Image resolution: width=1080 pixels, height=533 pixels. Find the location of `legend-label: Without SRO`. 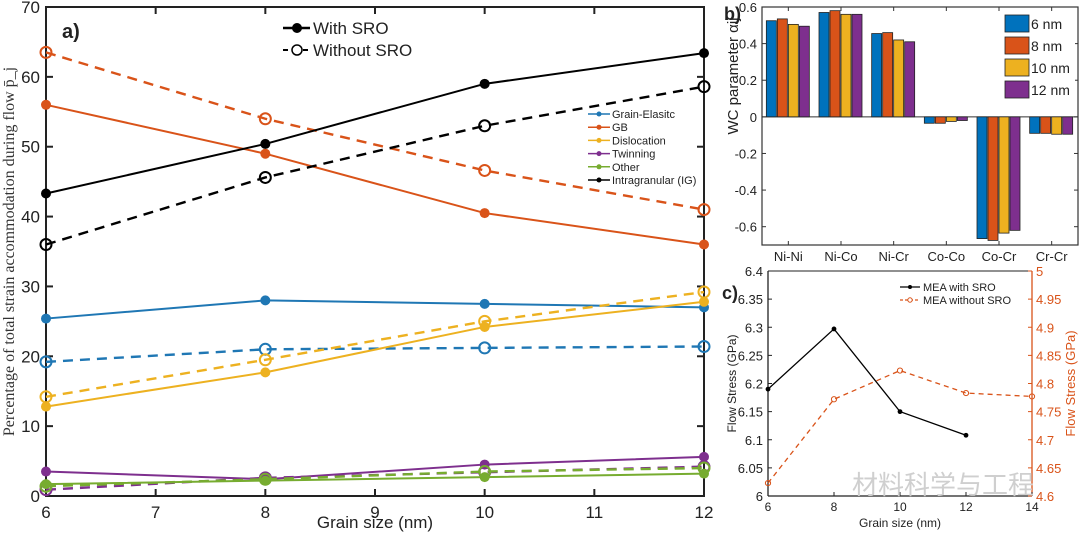

legend-label: Without SRO is located at coordinates (362, 50).